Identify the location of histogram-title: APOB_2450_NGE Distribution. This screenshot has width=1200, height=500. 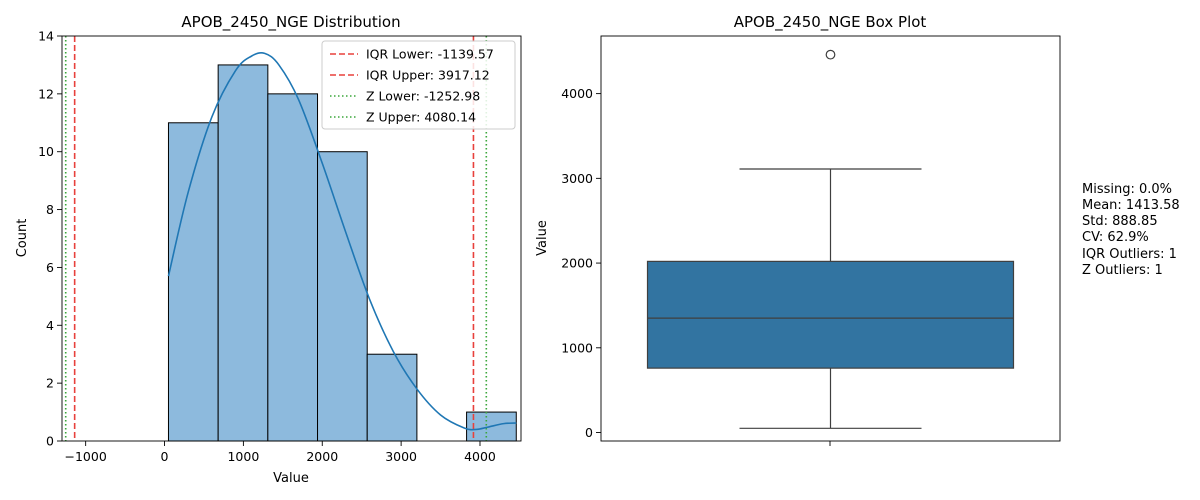
(290, 22).